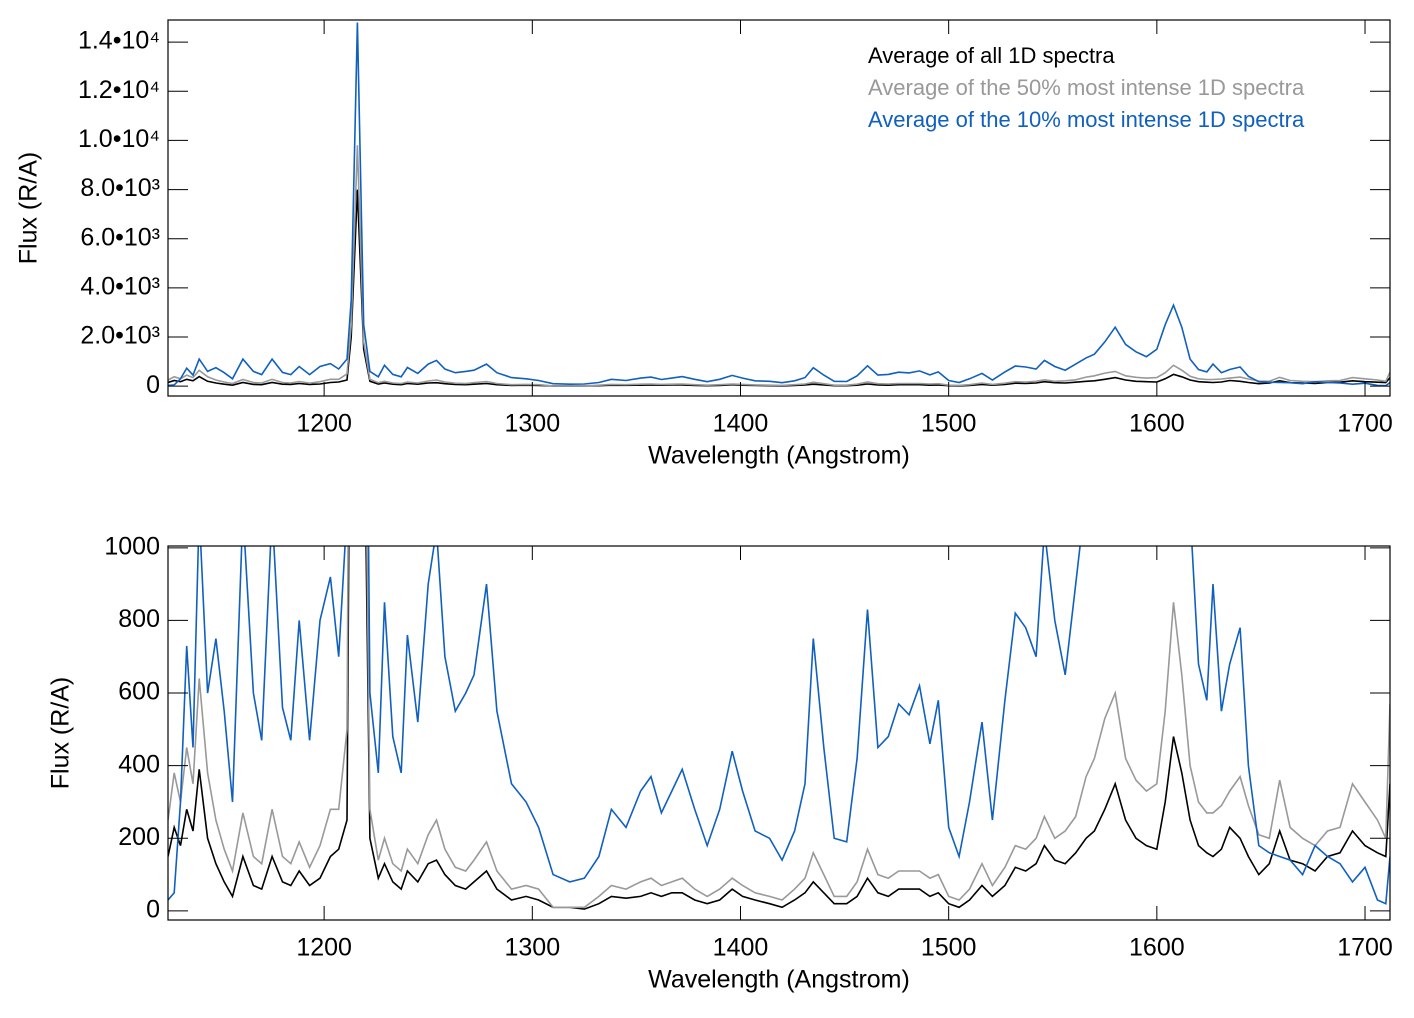  I want to click on y-tick-label: 1.2•10⁴, so click(119, 90).